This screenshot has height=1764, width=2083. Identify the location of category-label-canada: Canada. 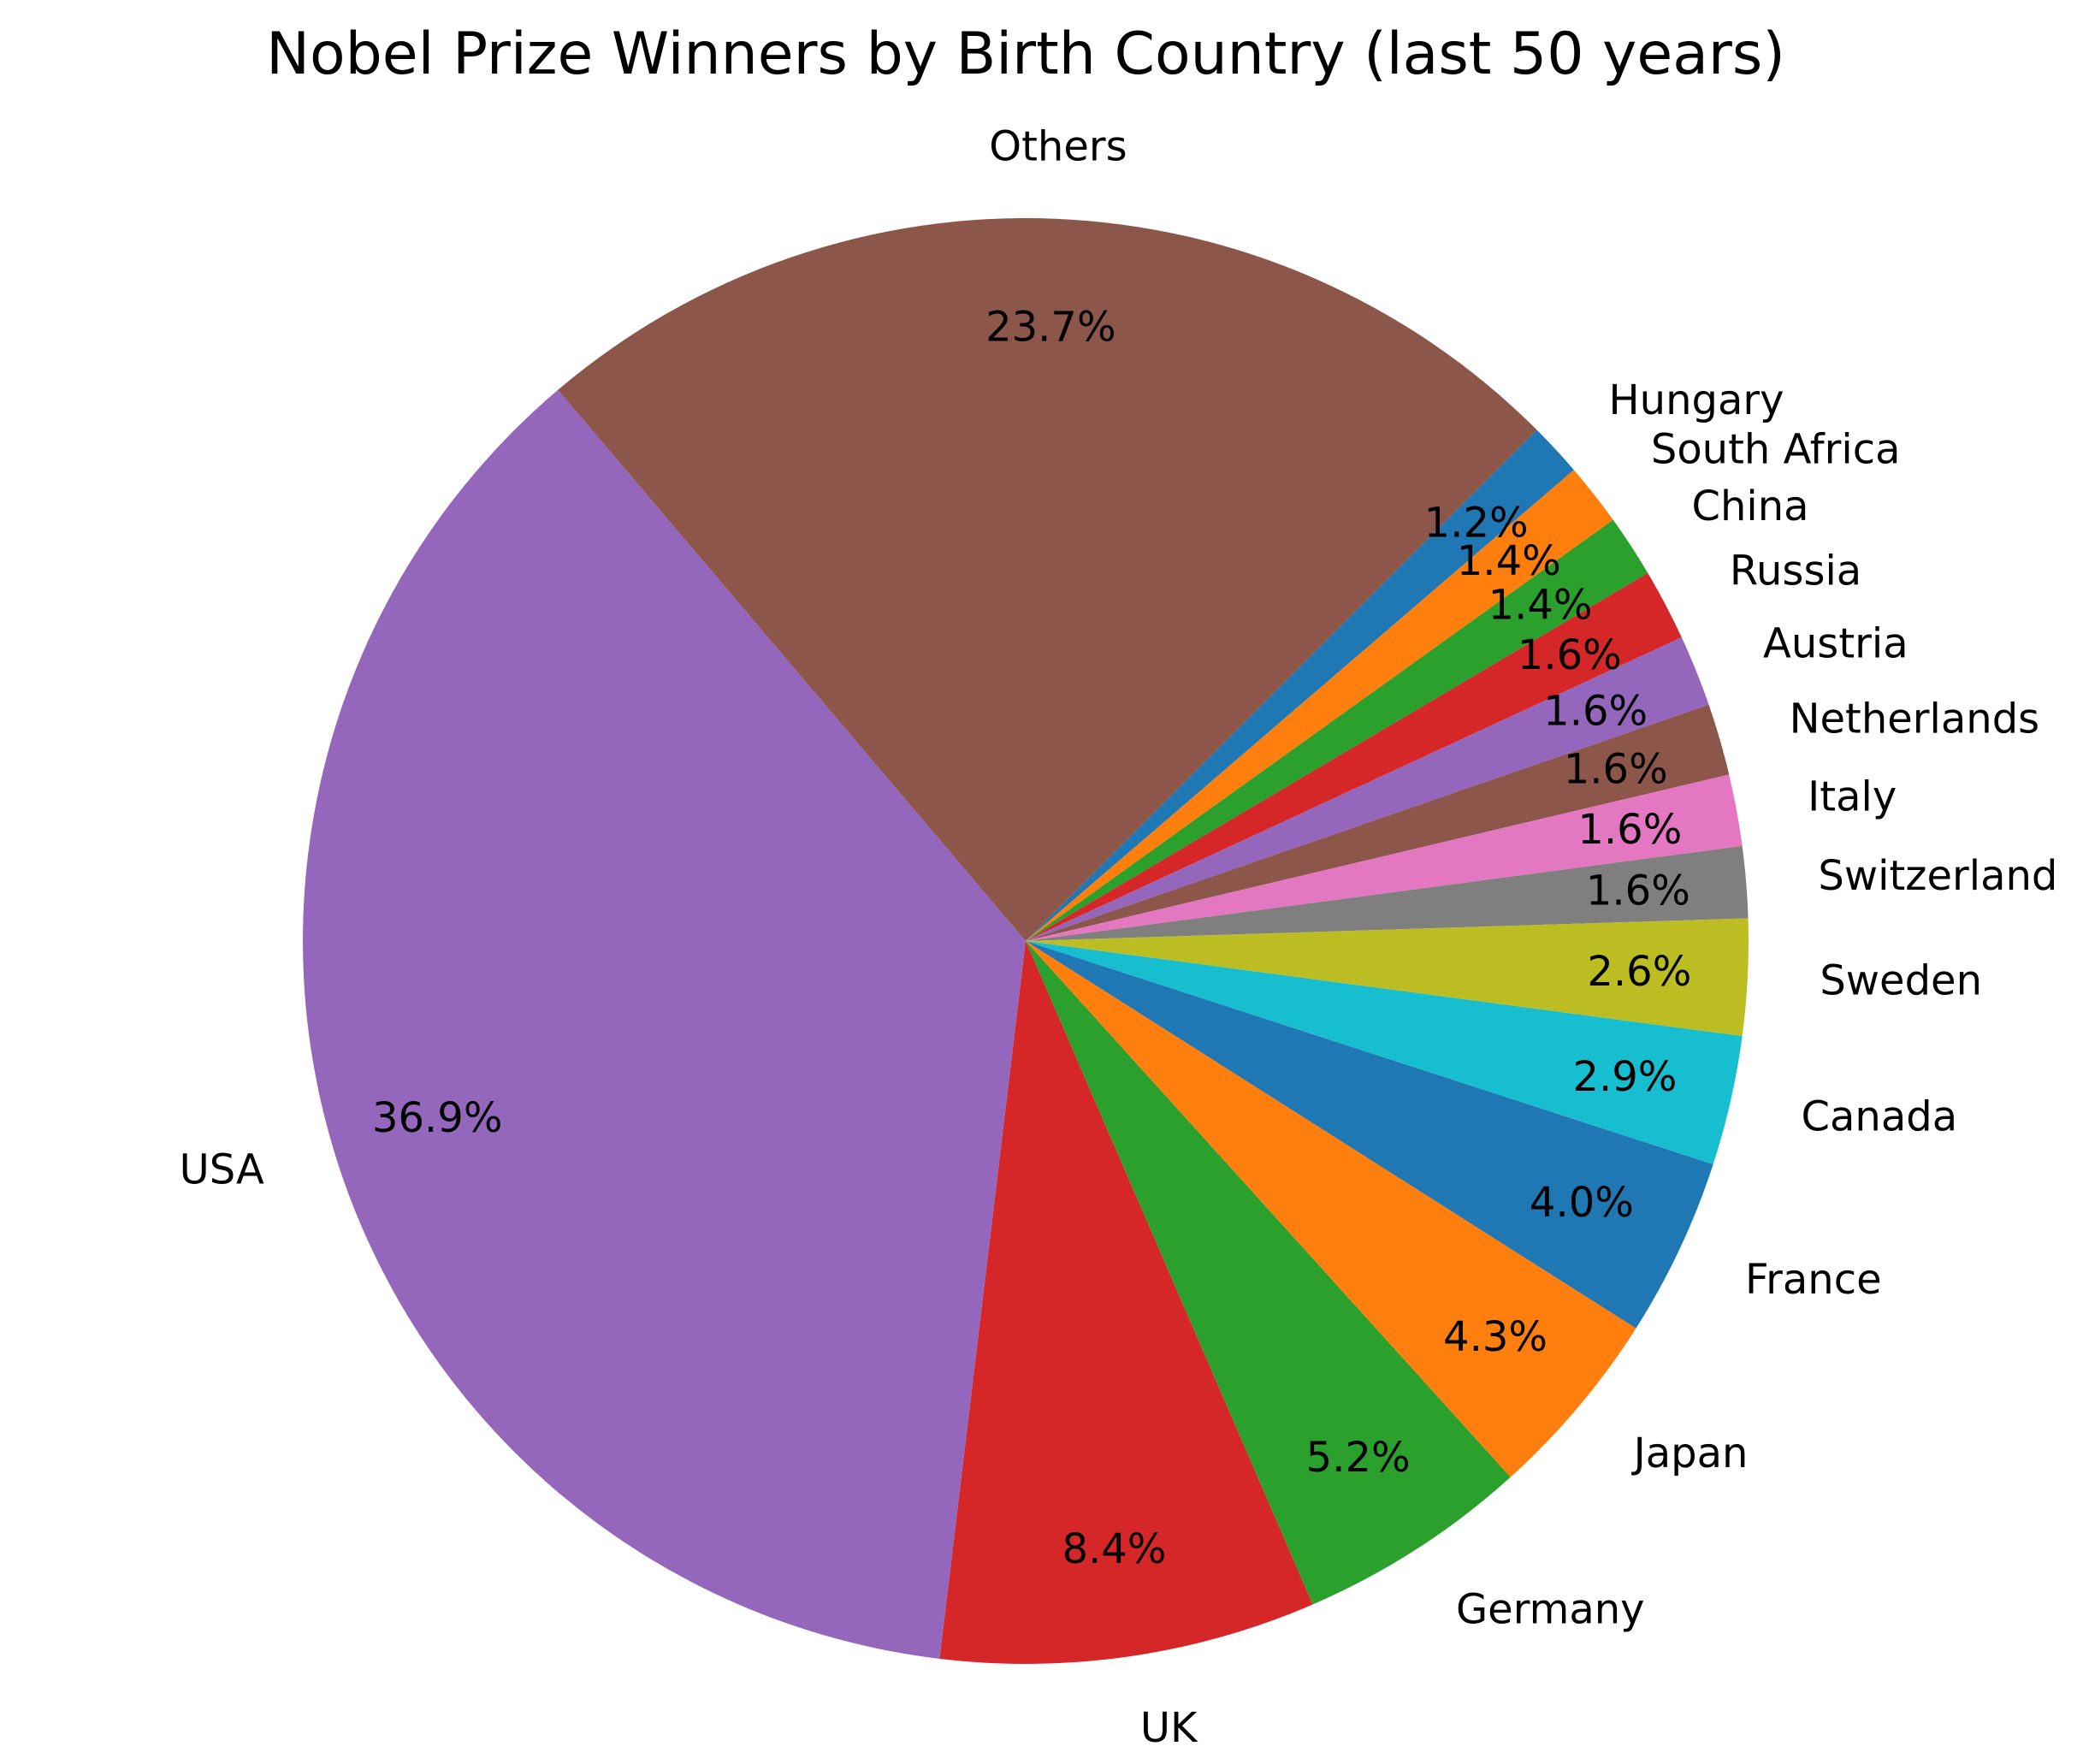
(1879, 1117).